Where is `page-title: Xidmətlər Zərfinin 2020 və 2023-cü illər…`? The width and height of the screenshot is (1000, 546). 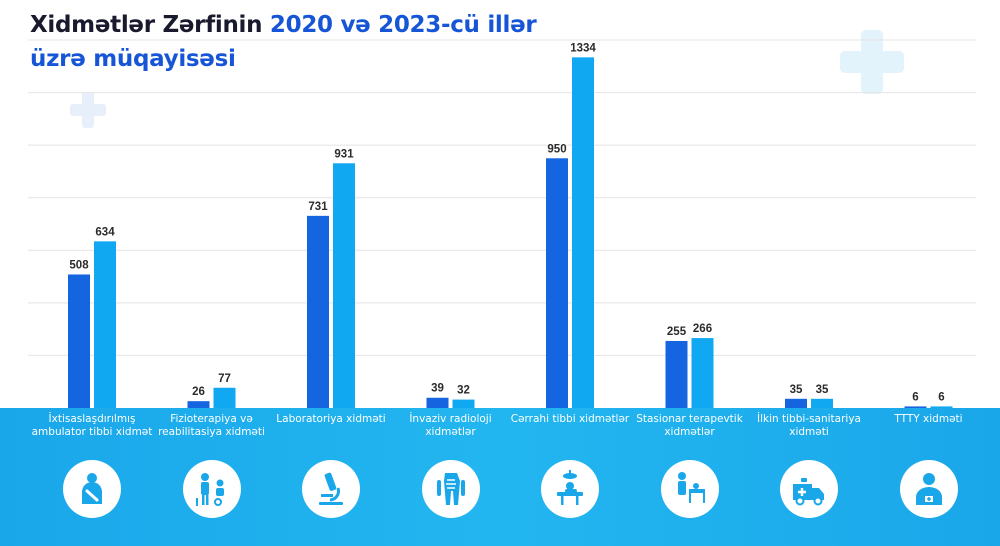 page-title: Xidmətlər Zərfinin 2020 və 2023-cü illər… is located at coordinates (283, 42).